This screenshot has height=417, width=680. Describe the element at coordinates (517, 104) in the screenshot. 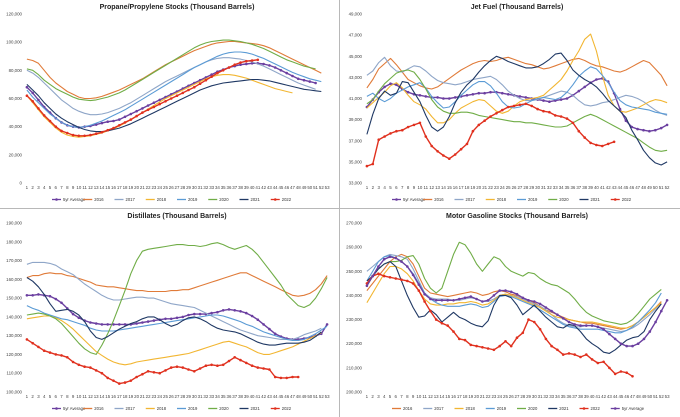

I see `series-line-5yr-average` at that location.